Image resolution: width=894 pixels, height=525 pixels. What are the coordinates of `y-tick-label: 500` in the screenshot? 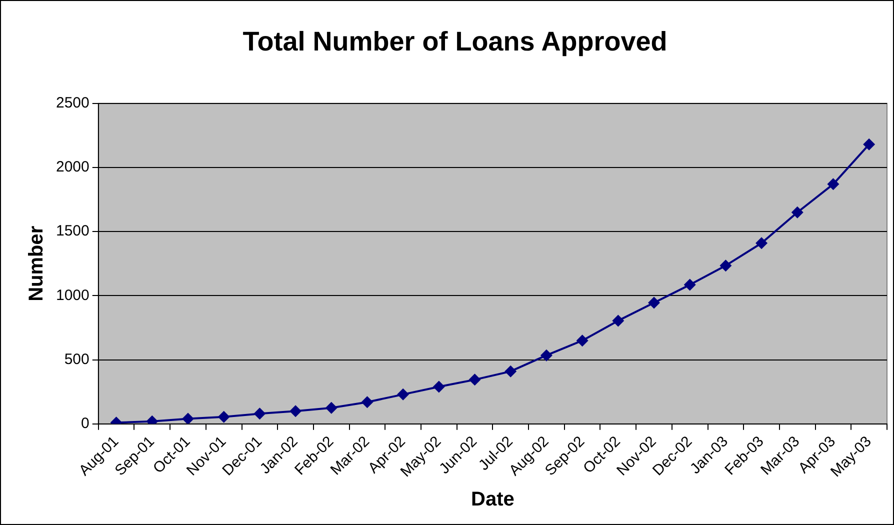 It's located at (77, 359).